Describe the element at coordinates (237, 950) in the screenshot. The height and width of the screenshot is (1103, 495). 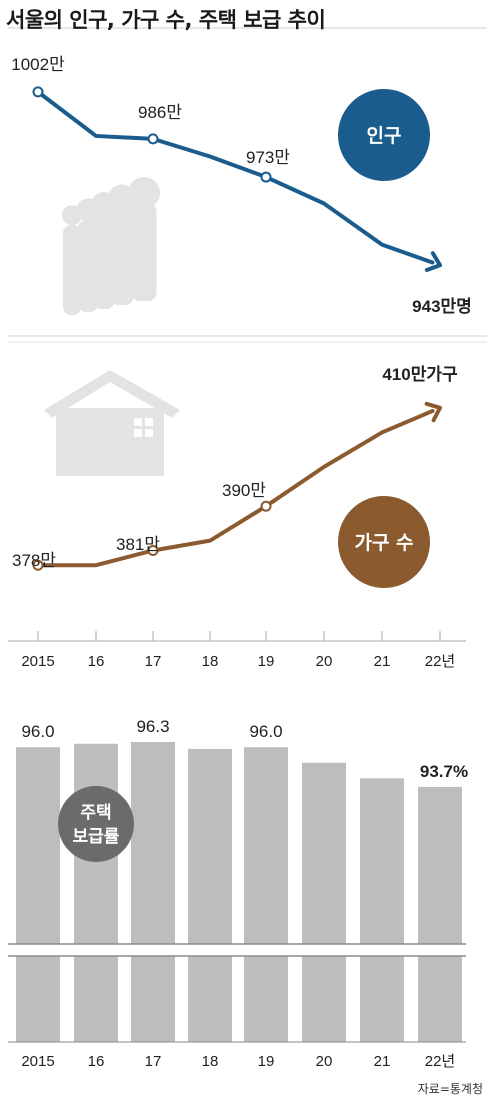
I see `axis-break-gap` at that location.